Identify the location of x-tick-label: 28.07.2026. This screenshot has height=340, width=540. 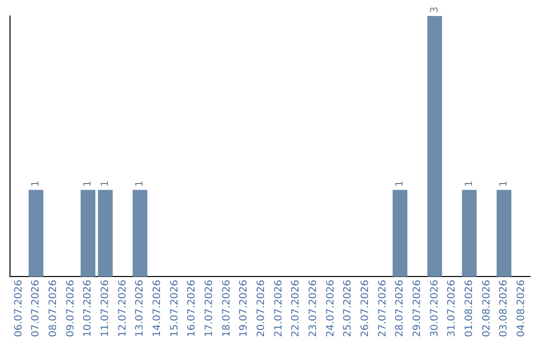
(400, 309).